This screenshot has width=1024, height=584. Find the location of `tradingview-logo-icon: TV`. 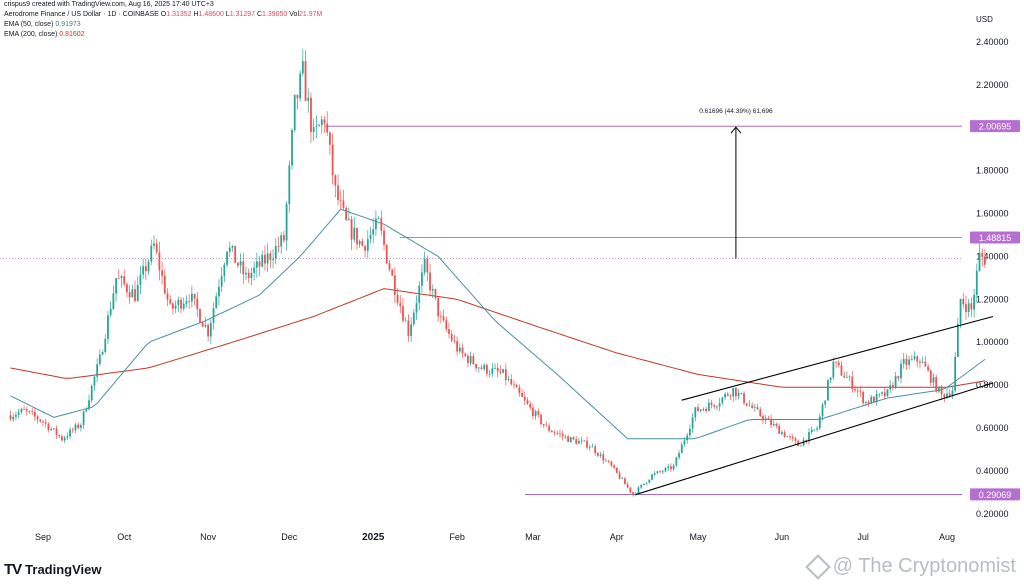

tradingview-logo-icon: TV is located at coordinates (13, 569).